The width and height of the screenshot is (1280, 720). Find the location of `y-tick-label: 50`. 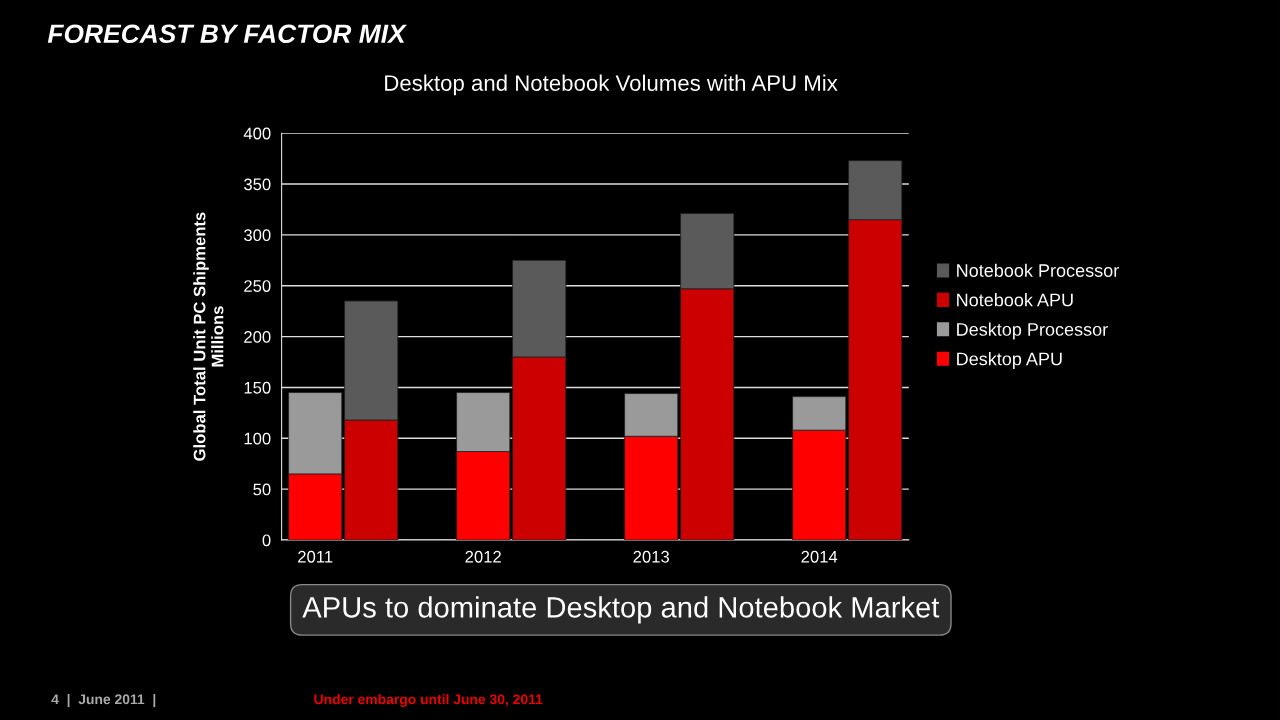

y-tick-label: 50 is located at coordinates (262, 489).